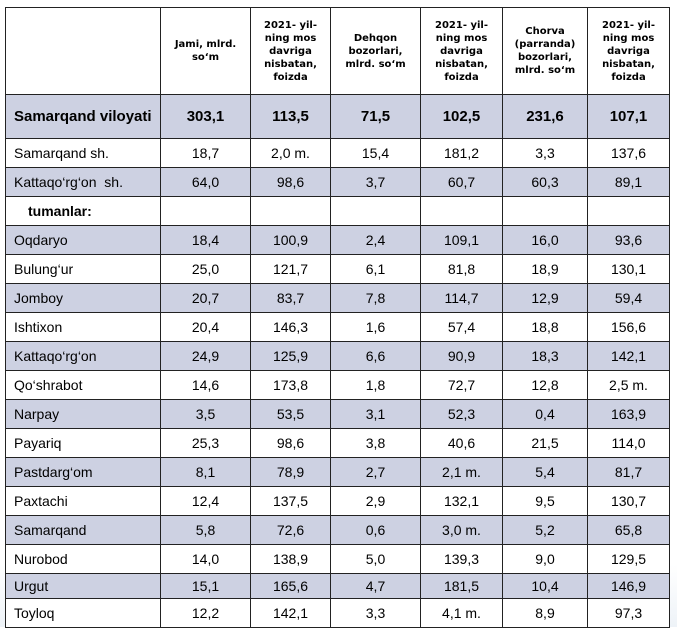  What do you see at coordinates (461, 116) in the screenshot?
I see `total-cell: 102,5` at bounding box center [461, 116].